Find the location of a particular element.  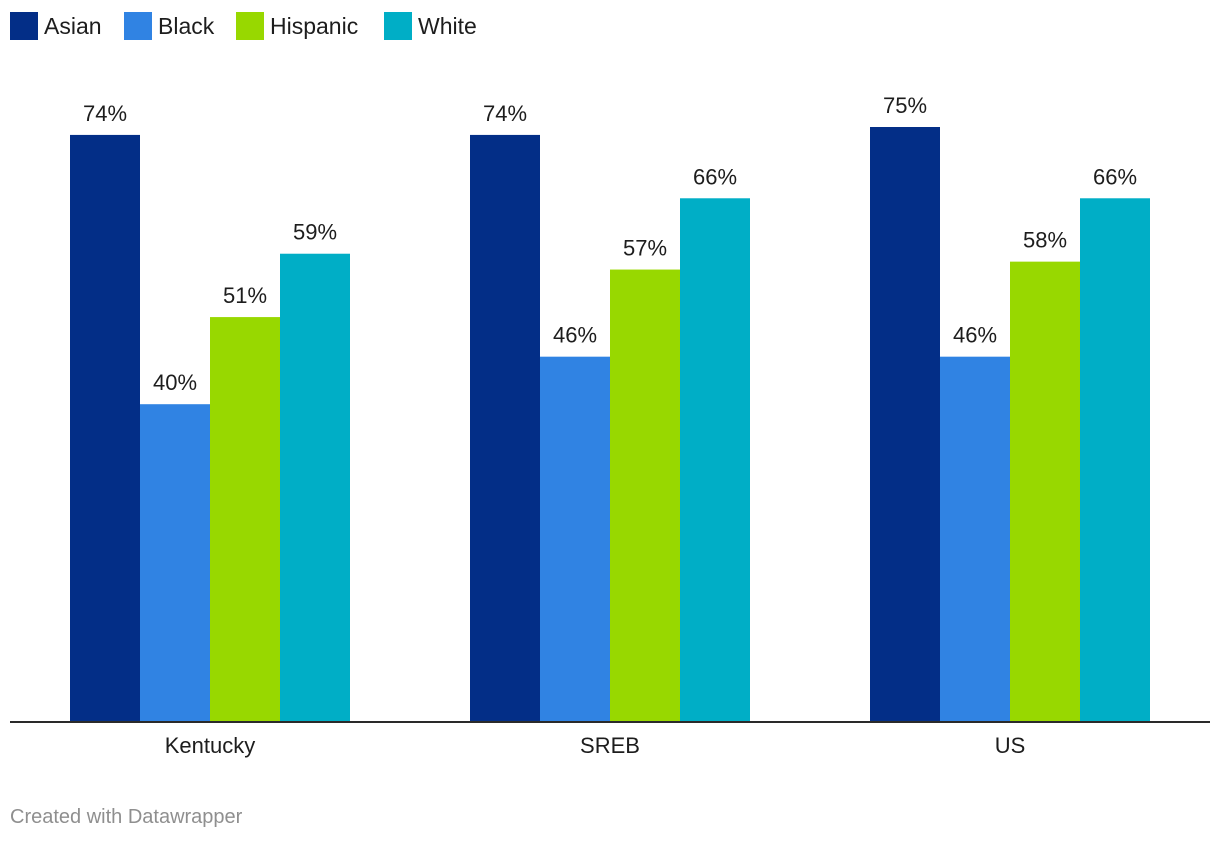

value-label-sreb-hispanic: 57% is located at coordinates (645, 248).